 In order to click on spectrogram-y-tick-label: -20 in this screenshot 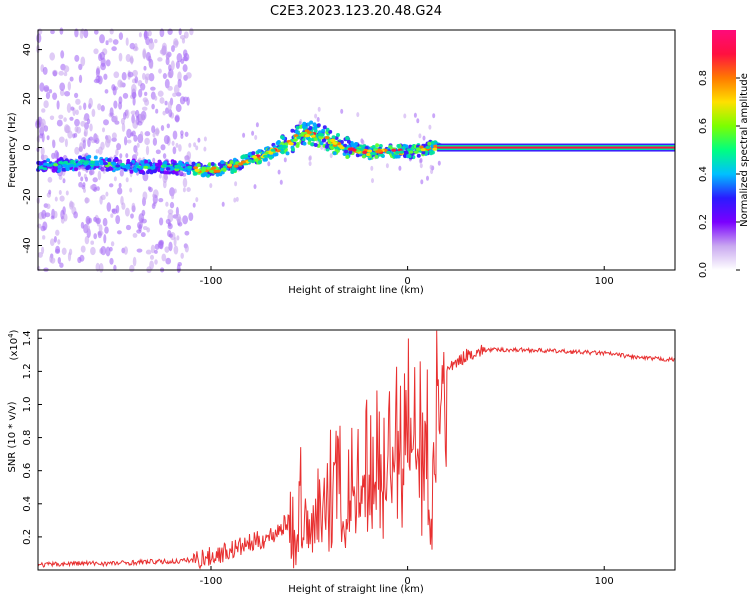, I will do `click(27, 196)`.